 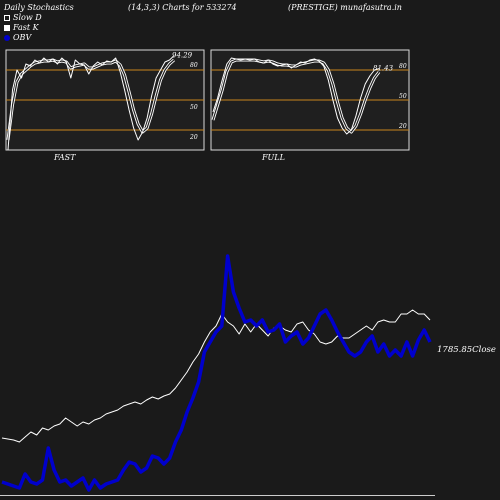 I want to click on legend-item-slow-d: Slow D, so click(x=23, y=17).